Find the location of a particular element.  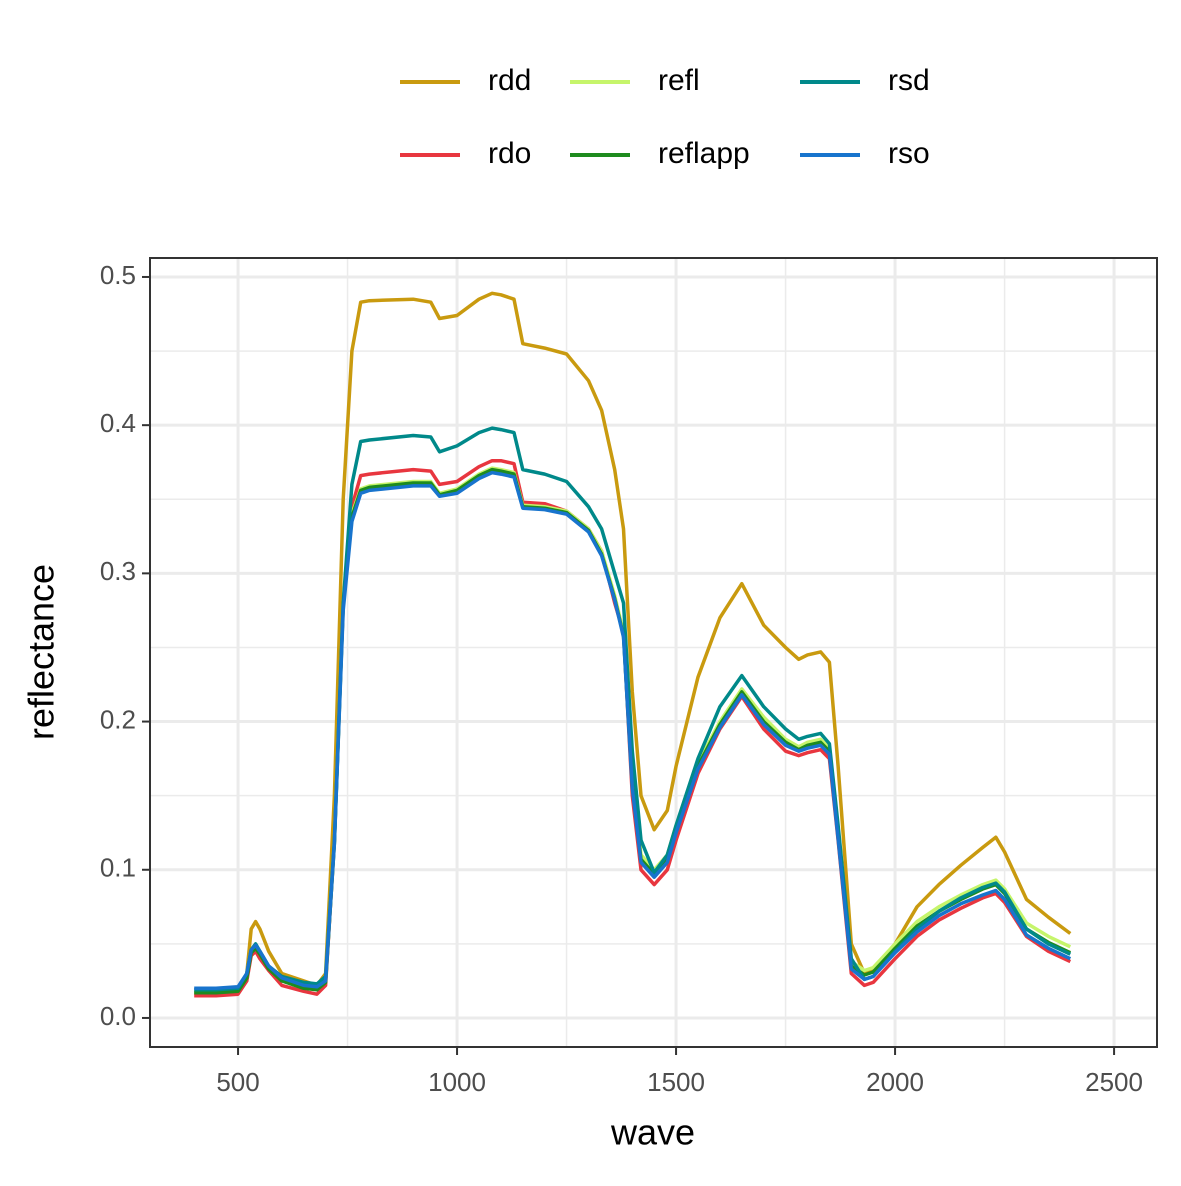

y-tick-label: 0.2 is located at coordinates (118, 719).